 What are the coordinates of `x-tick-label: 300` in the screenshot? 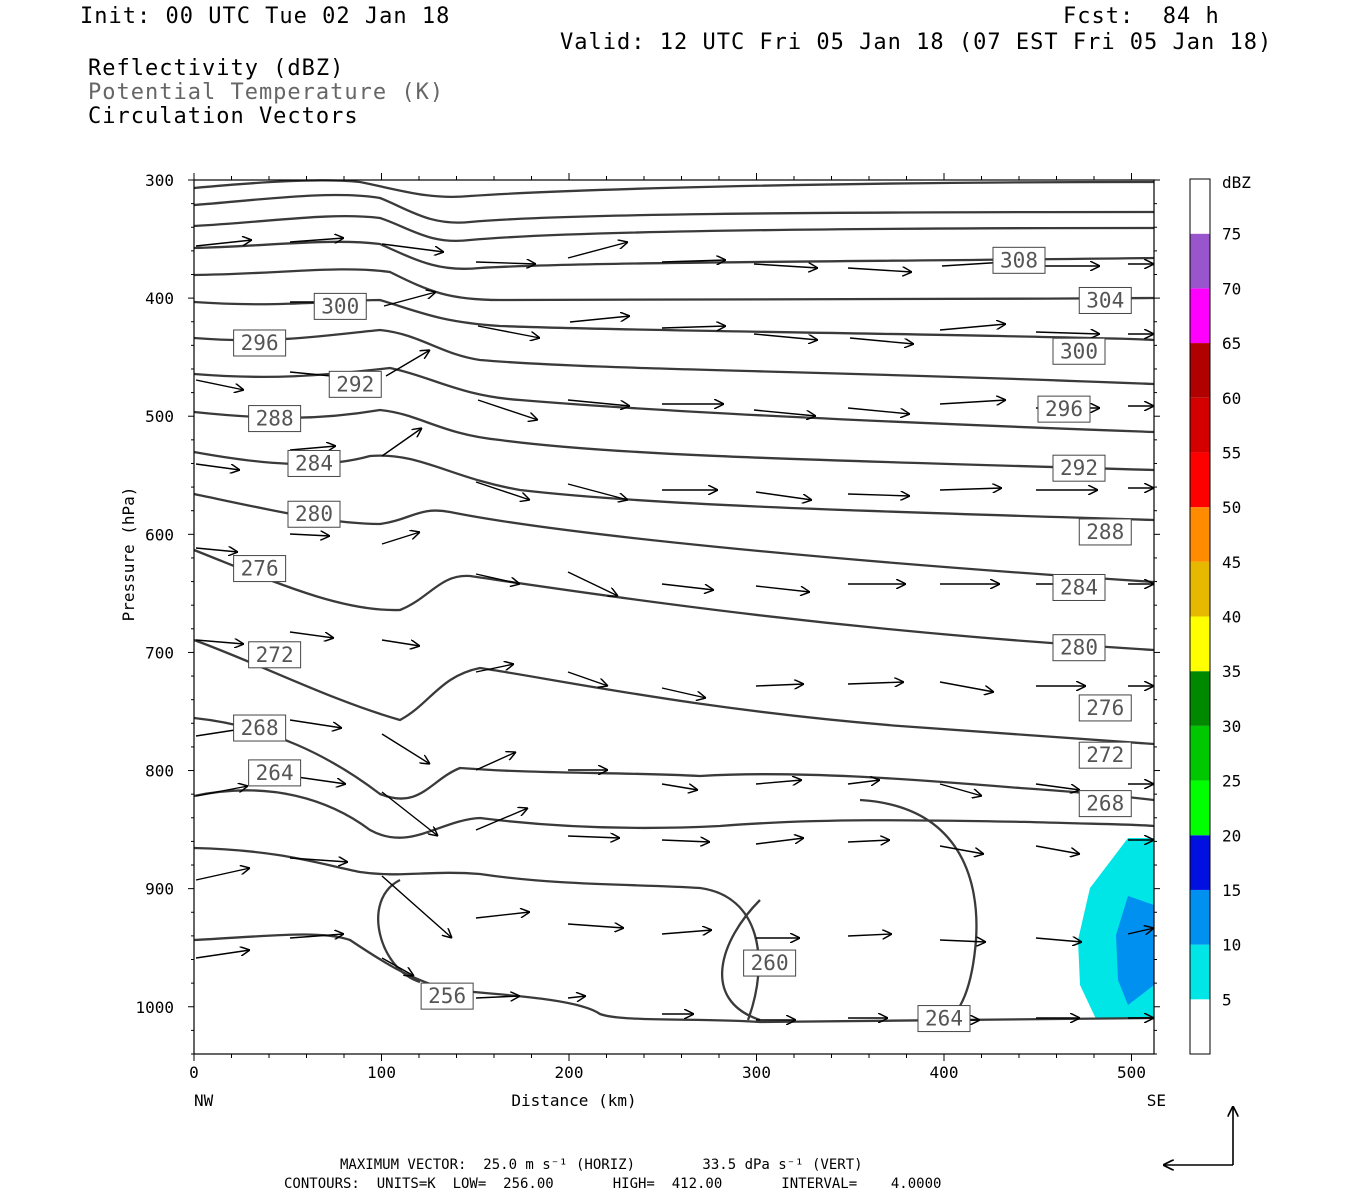 It's located at (756, 1072).